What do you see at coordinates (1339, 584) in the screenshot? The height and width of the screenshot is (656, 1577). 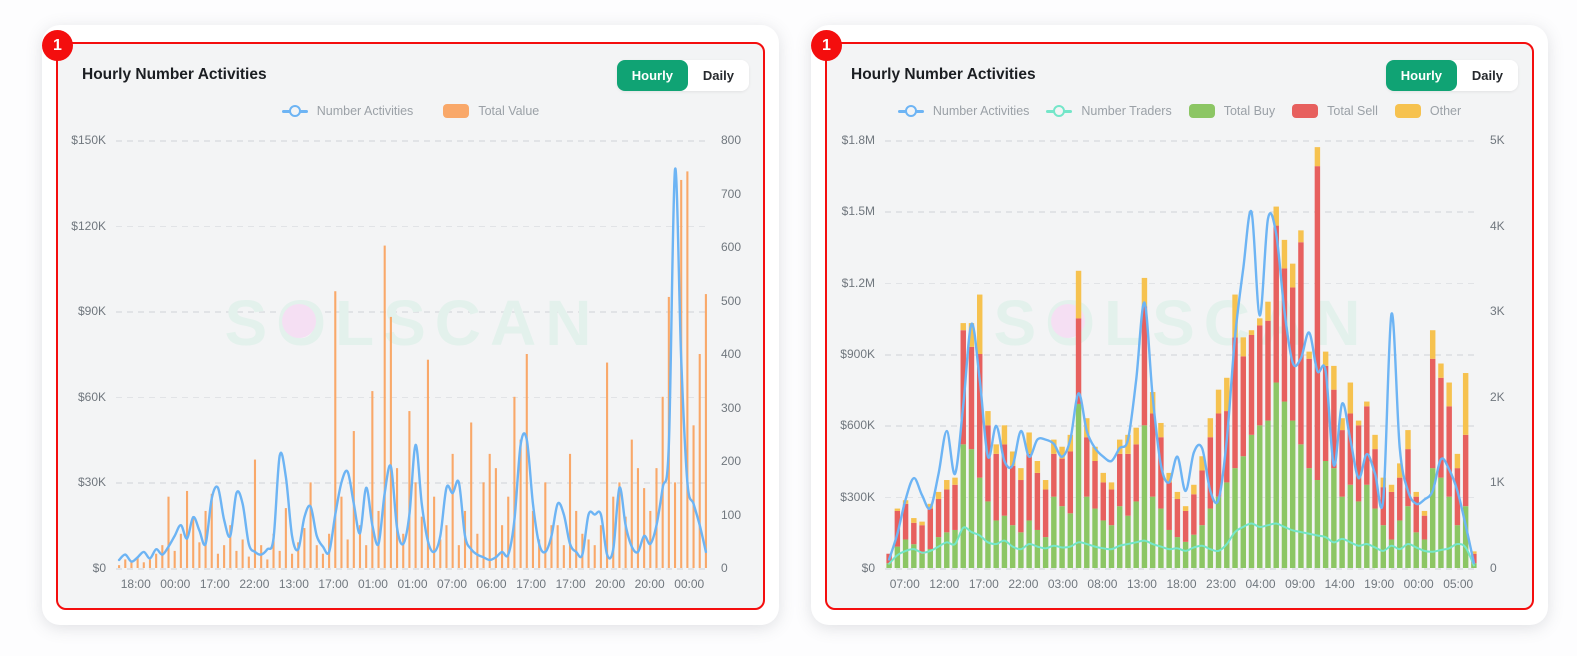 I see `x-axis-label: 14:00` at bounding box center [1339, 584].